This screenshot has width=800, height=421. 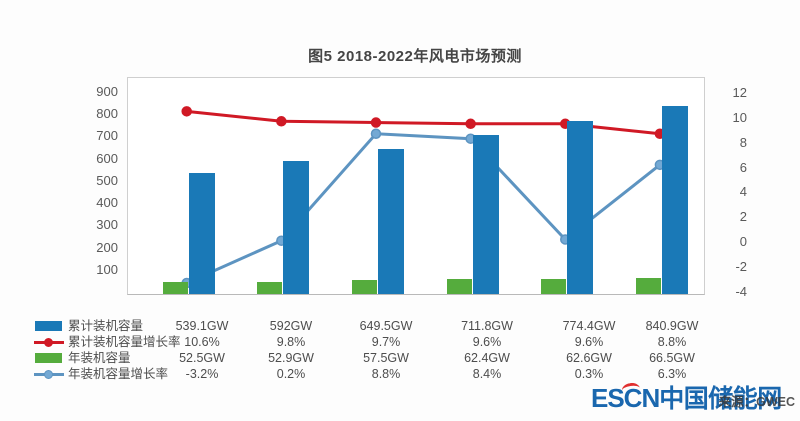 What do you see at coordinates (107, 158) in the screenshot?
I see `left-axis-tick-label: 600` at bounding box center [107, 158].